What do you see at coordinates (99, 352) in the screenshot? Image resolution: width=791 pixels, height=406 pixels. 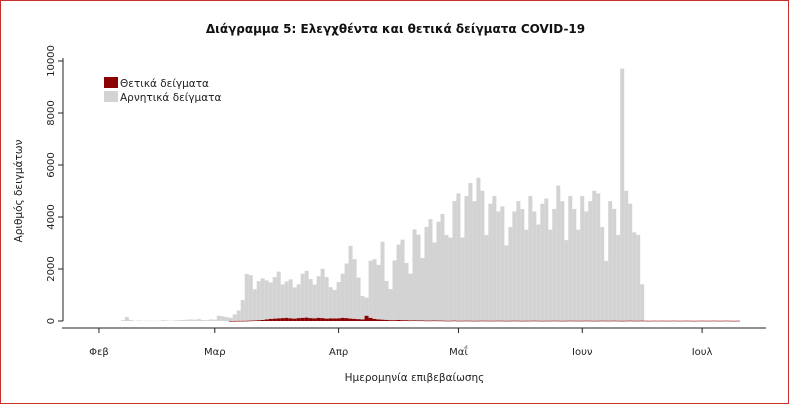 I see `x-tick-label: Φεβ` at bounding box center [99, 352].